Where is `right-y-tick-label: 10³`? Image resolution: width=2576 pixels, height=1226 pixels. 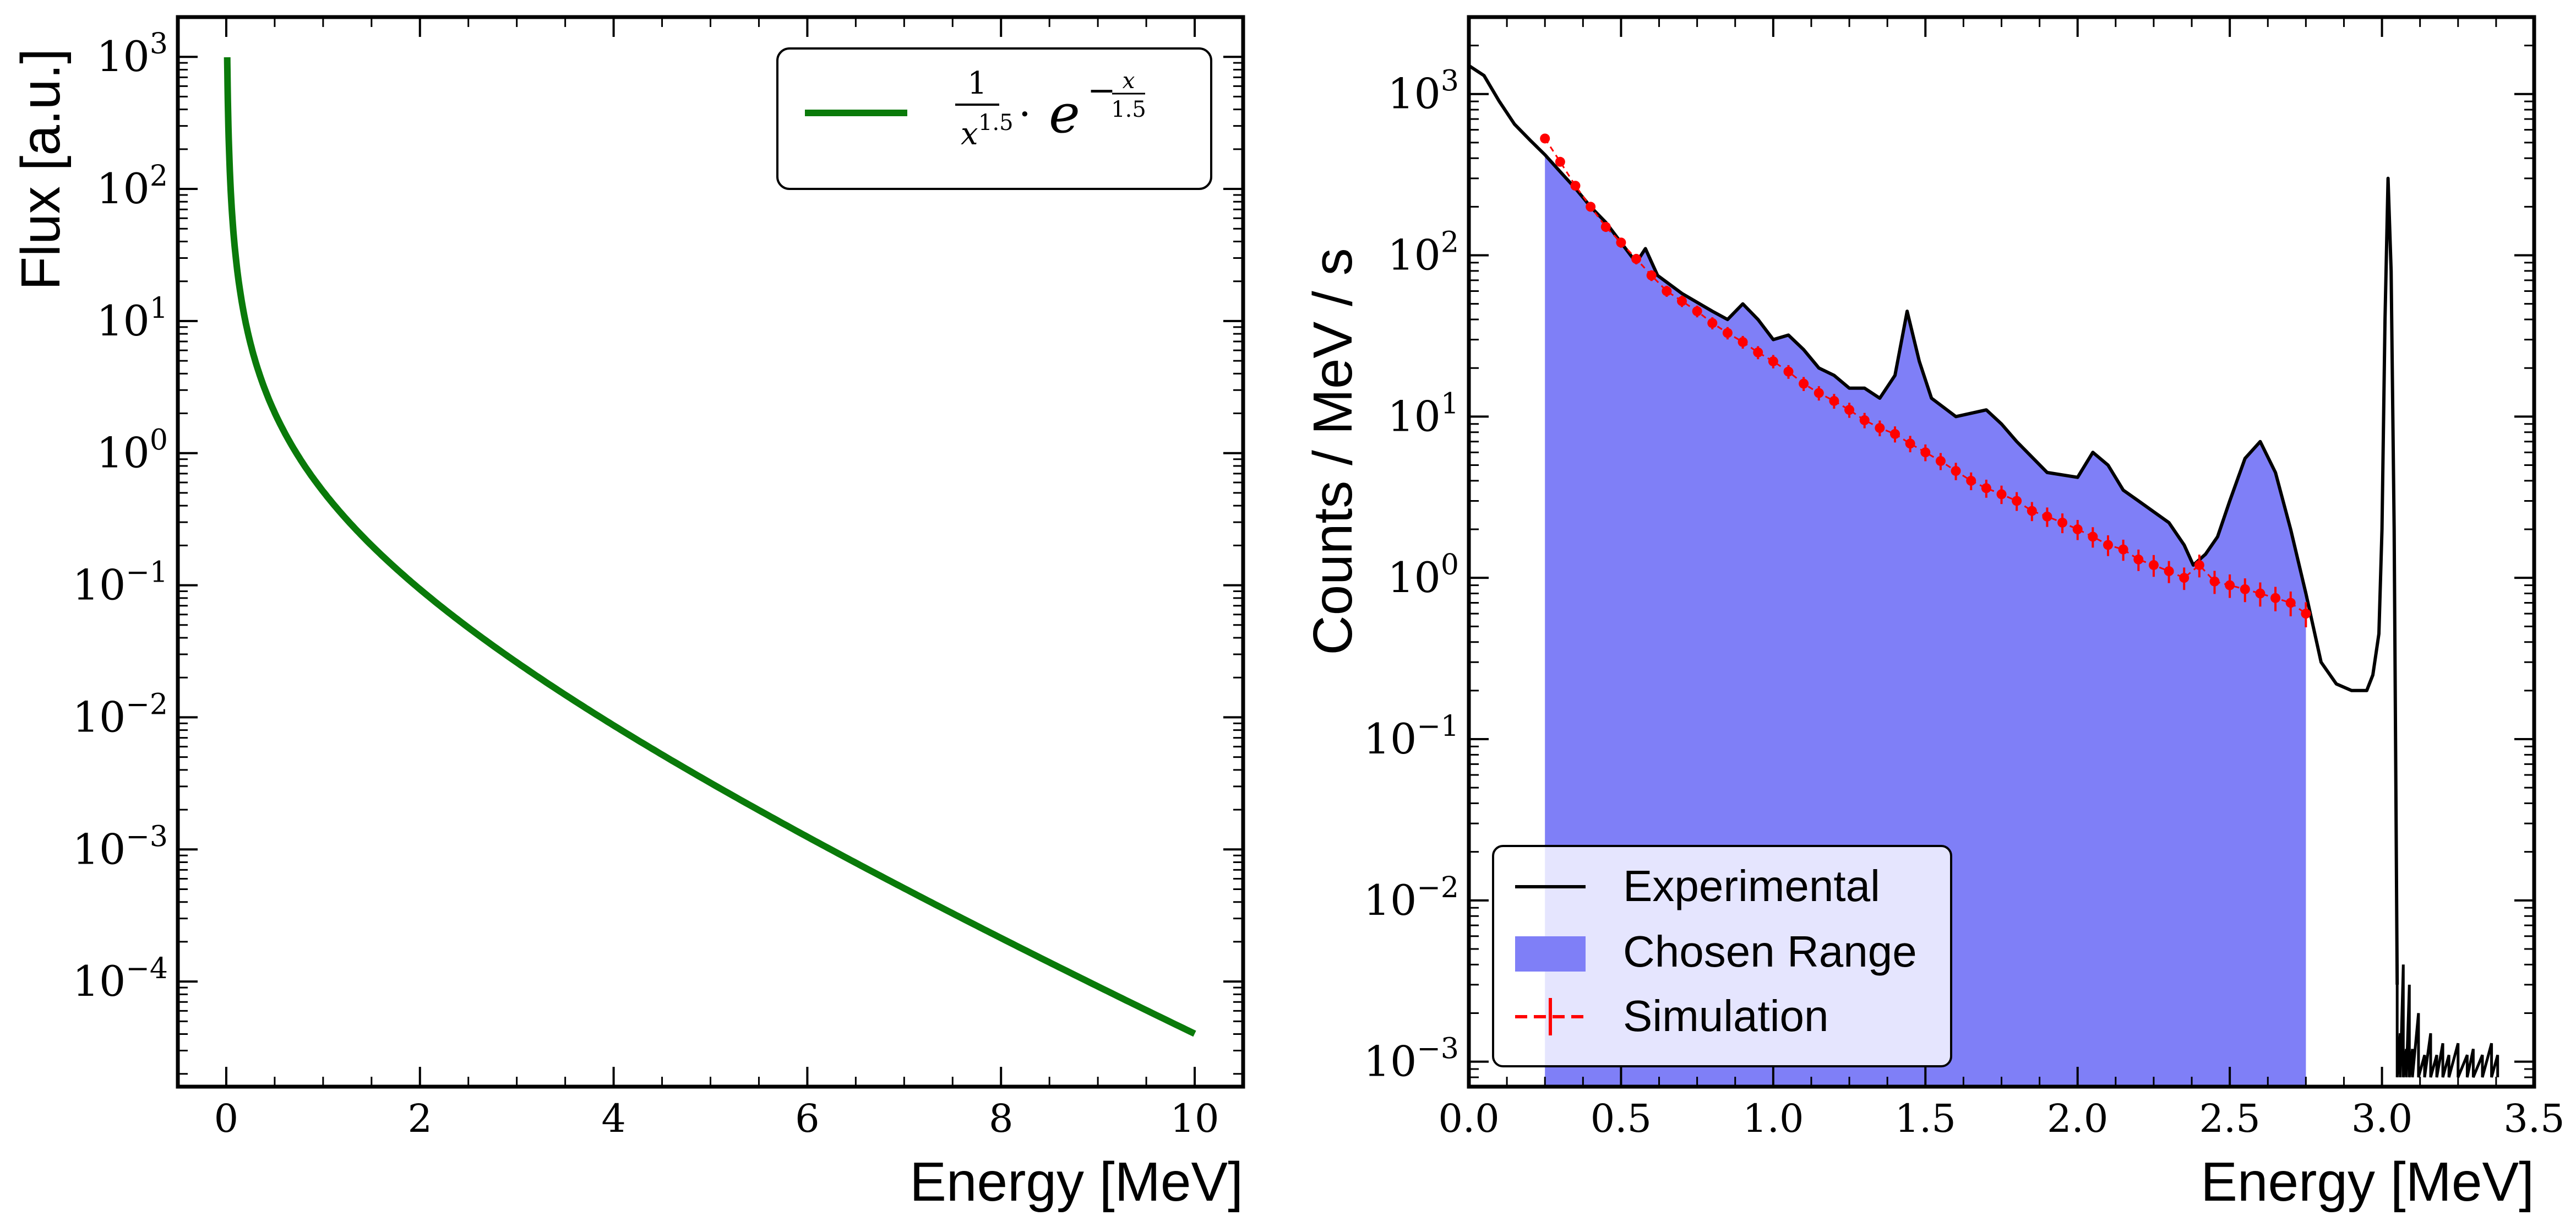 right-y-tick-label: 10³ is located at coordinates (1423, 92).